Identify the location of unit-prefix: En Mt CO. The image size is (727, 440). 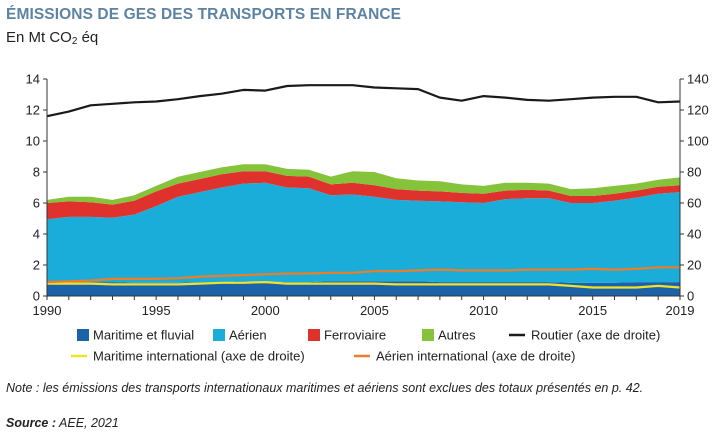
(39, 37).